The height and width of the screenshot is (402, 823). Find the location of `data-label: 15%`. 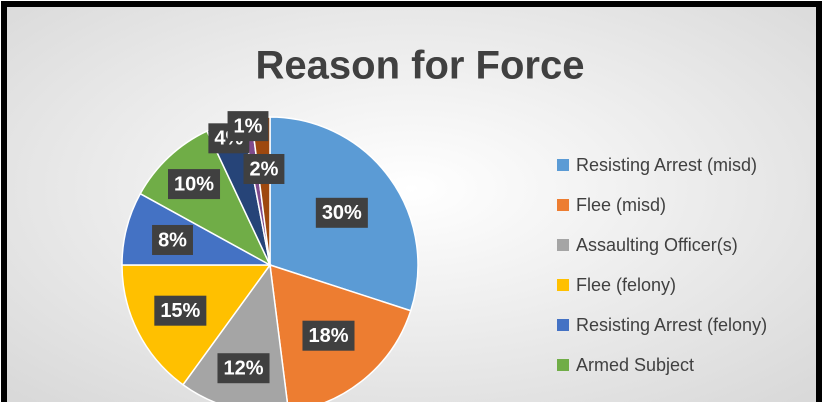

data-label: 15% is located at coordinates (180, 310).